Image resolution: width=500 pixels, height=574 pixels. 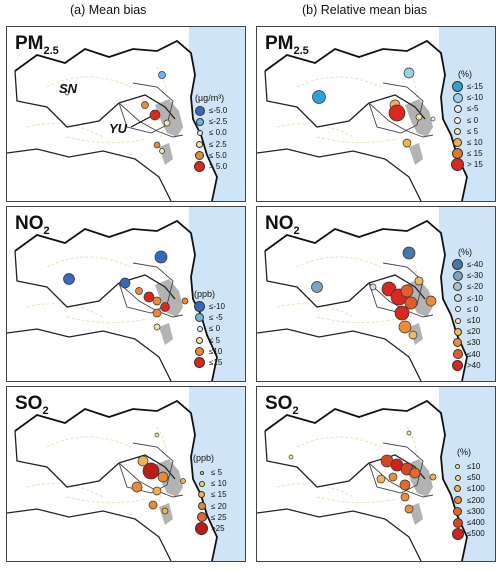 I want to click on panel-title-subscript: 2, so click(x=45, y=410).